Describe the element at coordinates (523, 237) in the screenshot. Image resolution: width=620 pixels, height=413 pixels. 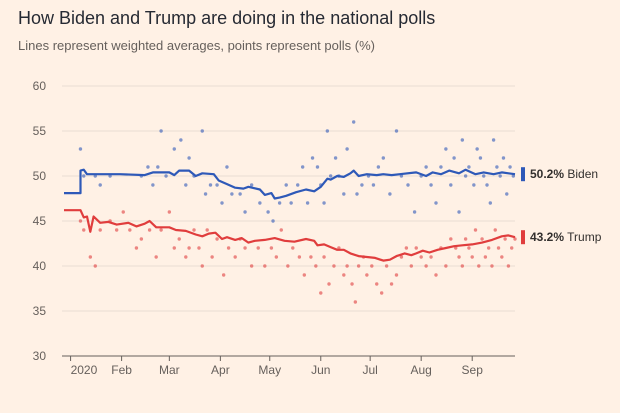
I see `trump-end-marker` at that location.